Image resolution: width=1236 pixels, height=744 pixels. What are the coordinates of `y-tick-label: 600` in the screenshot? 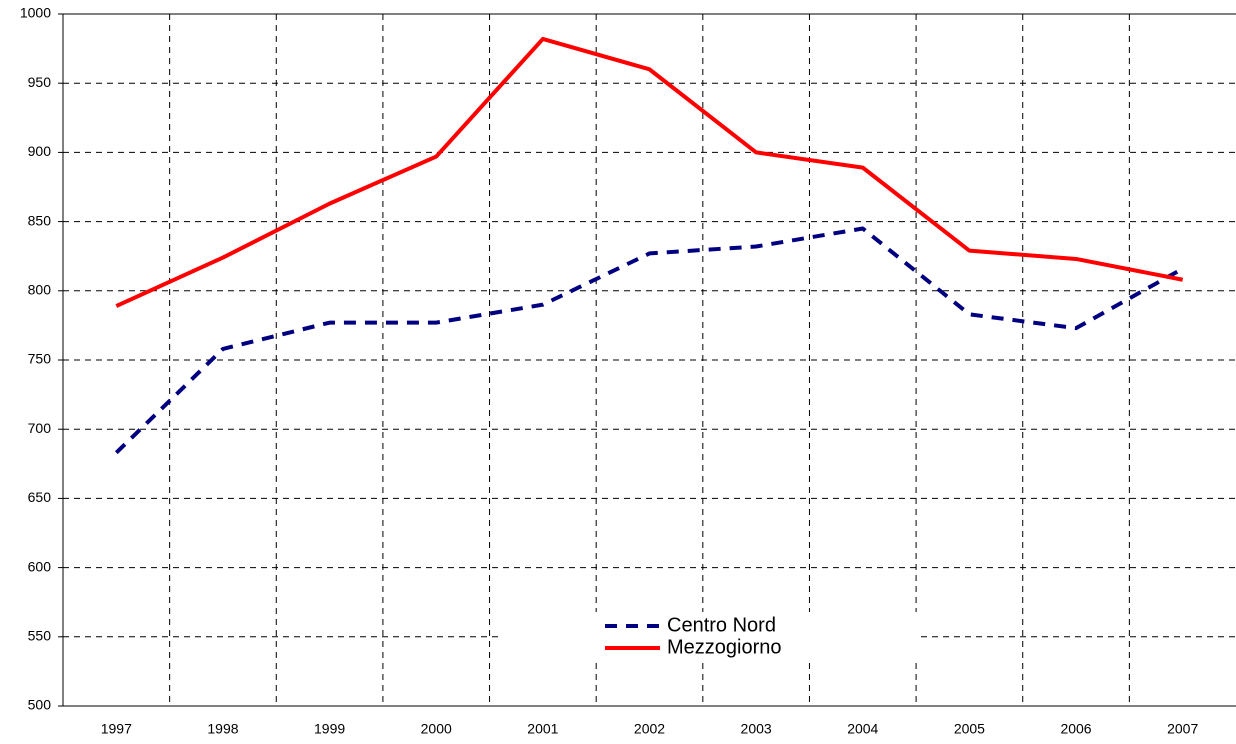 It's located at (40, 566).